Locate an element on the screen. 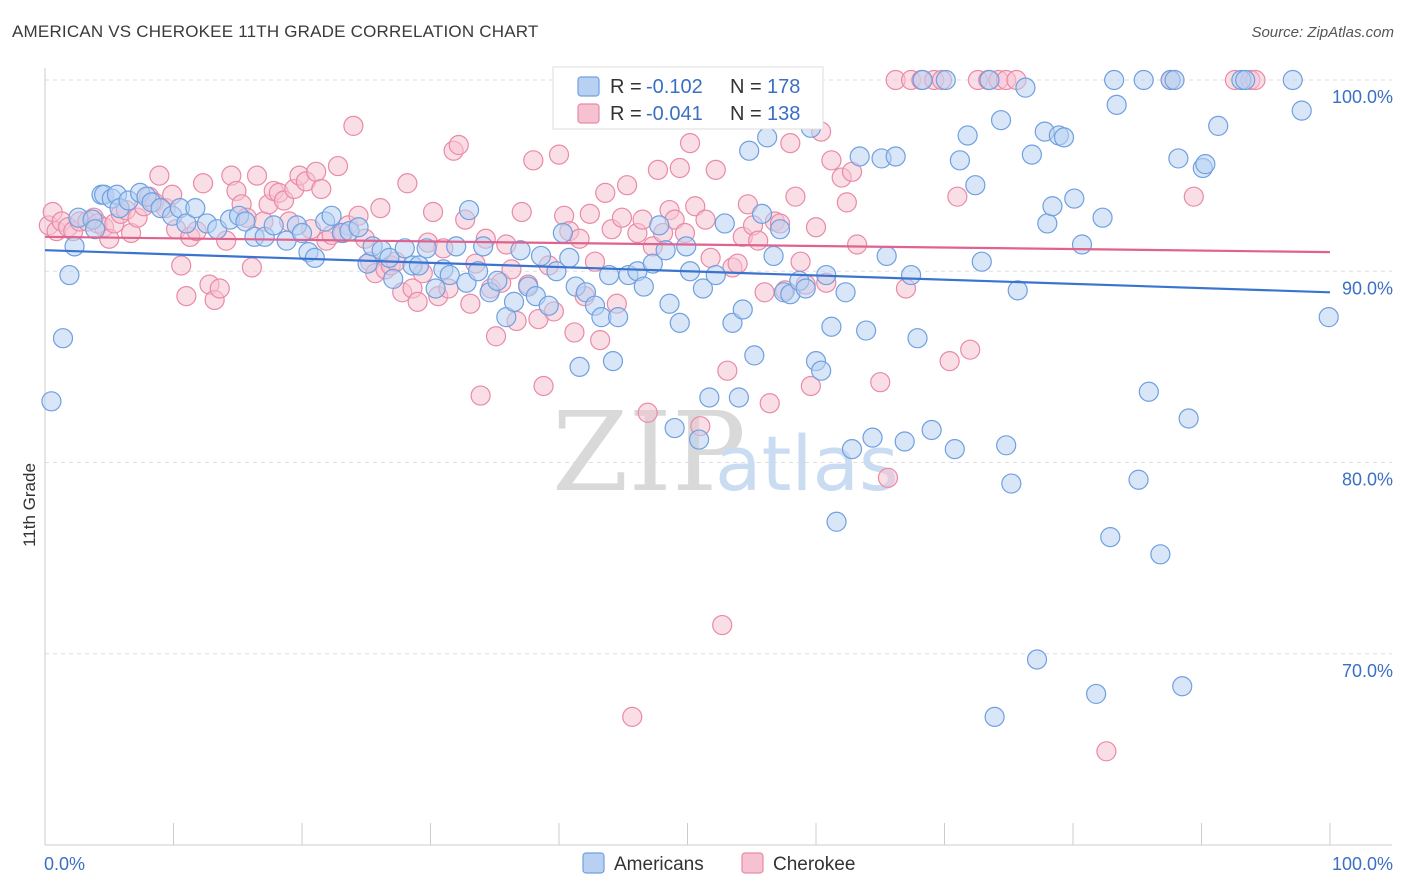 The image size is (1406, 892). legend-n-value-1: 178 is located at coordinates (783, 87).